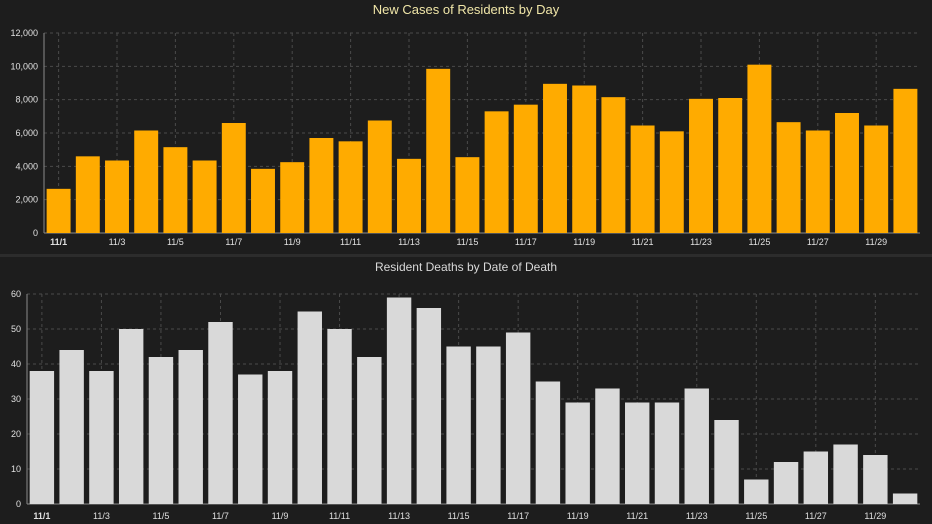 This screenshot has width=932, height=524. I want to click on y-tick-label: 20, so click(16, 434).